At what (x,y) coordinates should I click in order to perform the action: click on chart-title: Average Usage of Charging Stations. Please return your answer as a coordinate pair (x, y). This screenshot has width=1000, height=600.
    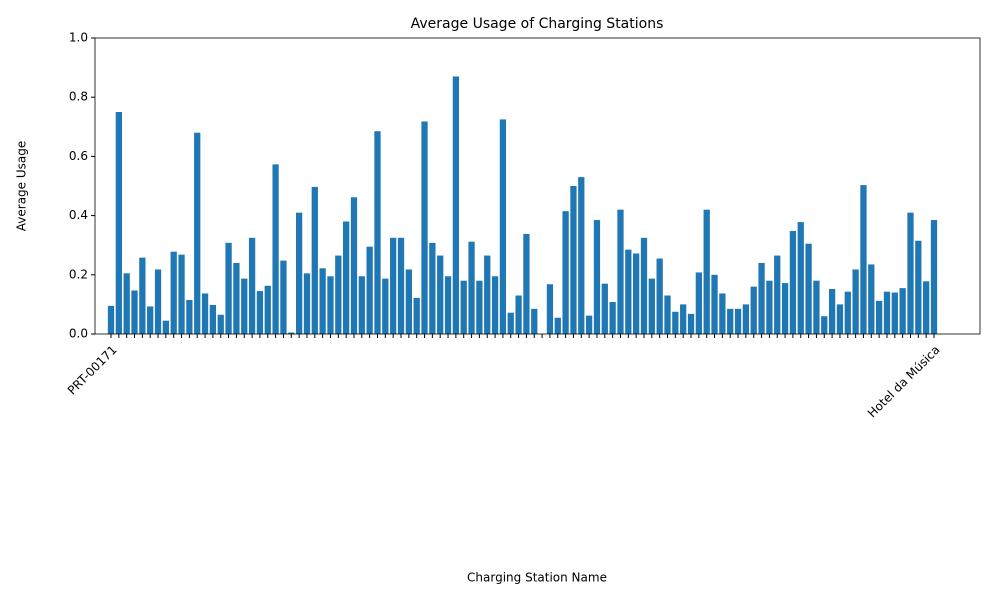
    Looking at the image, I should click on (537, 24).